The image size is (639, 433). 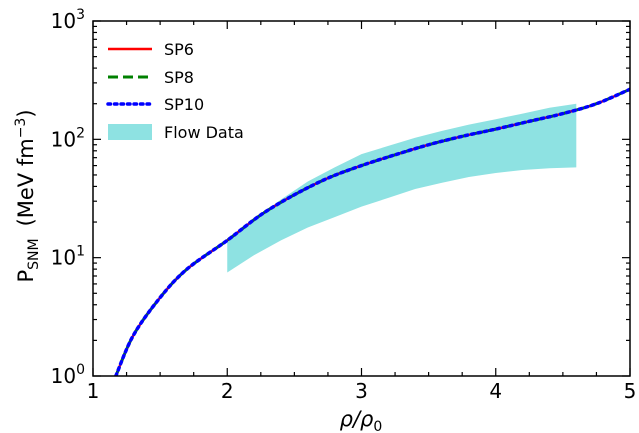 I want to click on y-axis-title-main: P, so click(x=26, y=276).